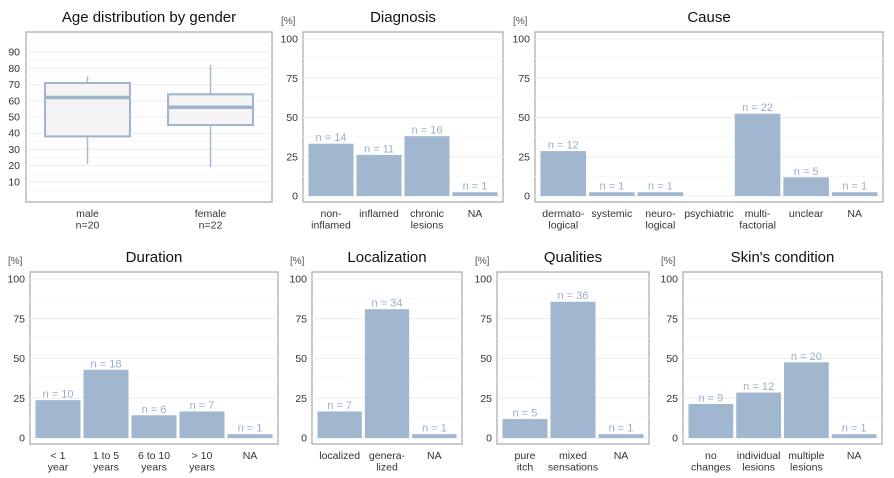  Describe the element at coordinates (427, 131) in the screenshot. I see `bar-count-label: n = 16` at that location.